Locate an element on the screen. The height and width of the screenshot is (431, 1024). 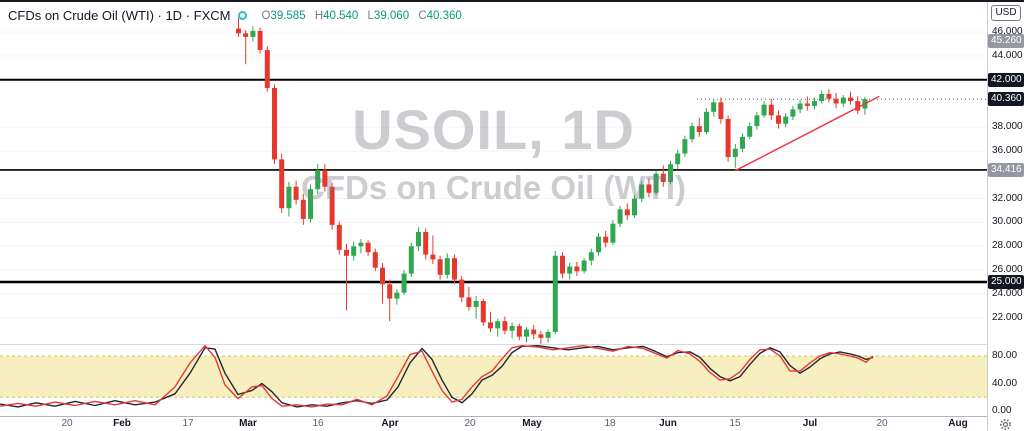
indicator-axis-label: 0.00 is located at coordinates (1002, 410).